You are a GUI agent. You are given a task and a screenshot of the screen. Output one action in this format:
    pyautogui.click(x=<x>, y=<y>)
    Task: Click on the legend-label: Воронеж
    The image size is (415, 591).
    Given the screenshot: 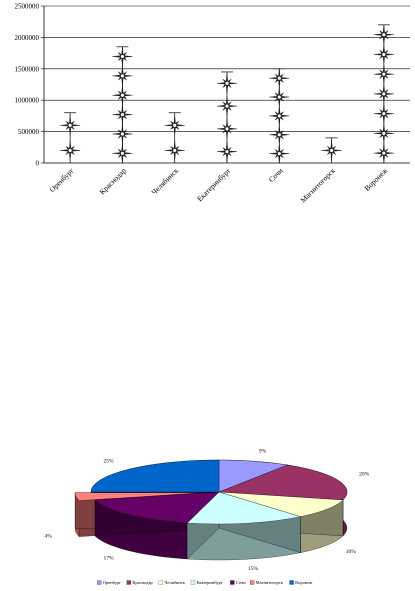 What is the action you would take?
    pyautogui.click(x=304, y=582)
    